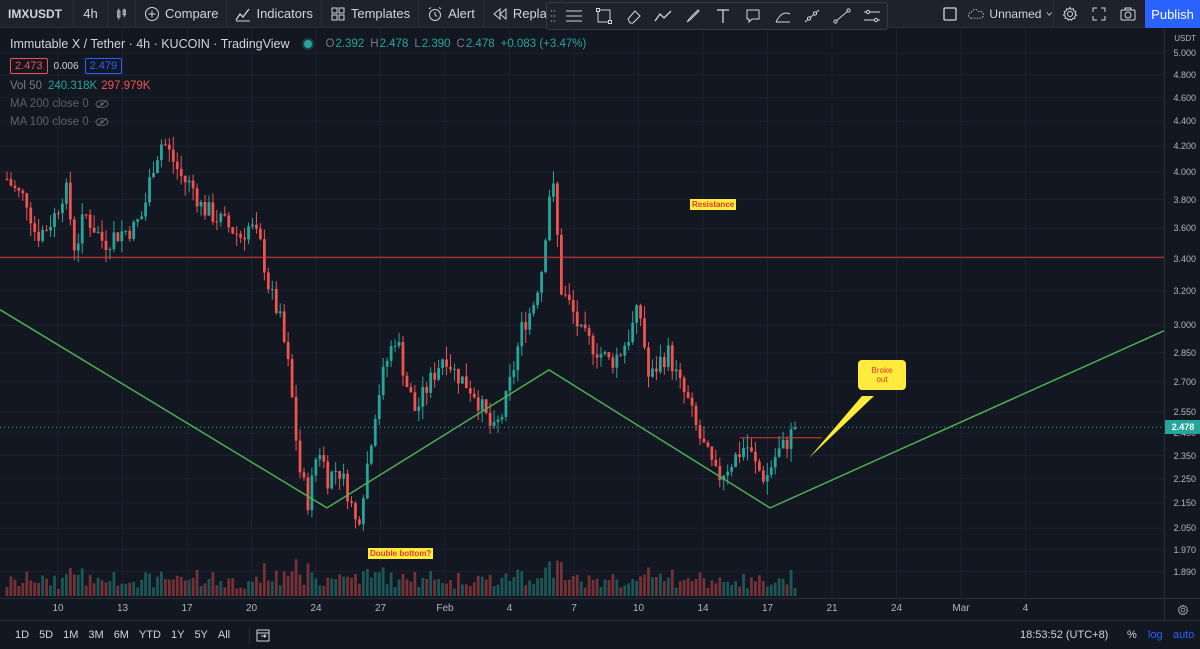 Image resolution: width=1200 pixels, height=649 pixels. Describe the element at coordinates (91, 14) in the screenshot. I see `interval-button: 4h` at that location.